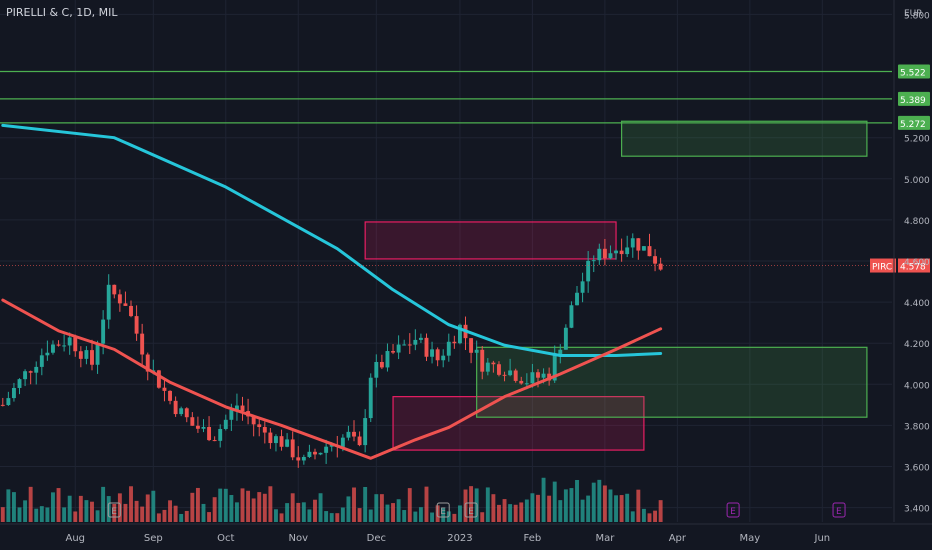 The width and height of the screenshot is (932, 550). Describe the element at coordinates (913, 101) in the screenshot. I see `resistance-label: 5.389` at that location.